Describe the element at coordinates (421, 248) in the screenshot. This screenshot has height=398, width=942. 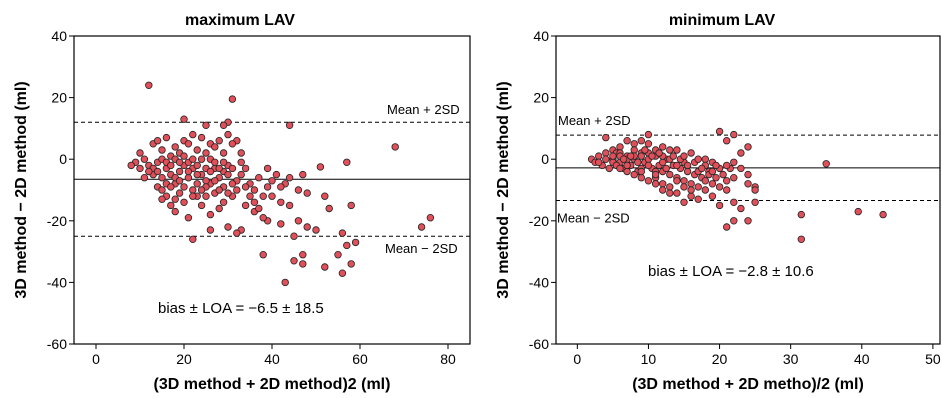
I see `lower-limit-label: Mean − 2SD` at that location.